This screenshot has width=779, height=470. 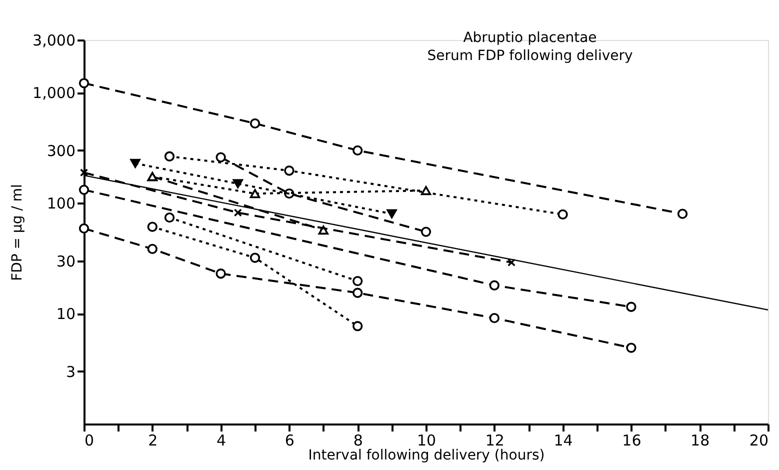 I want to click on y-tick-label: 3, so click(x=71, y=371).